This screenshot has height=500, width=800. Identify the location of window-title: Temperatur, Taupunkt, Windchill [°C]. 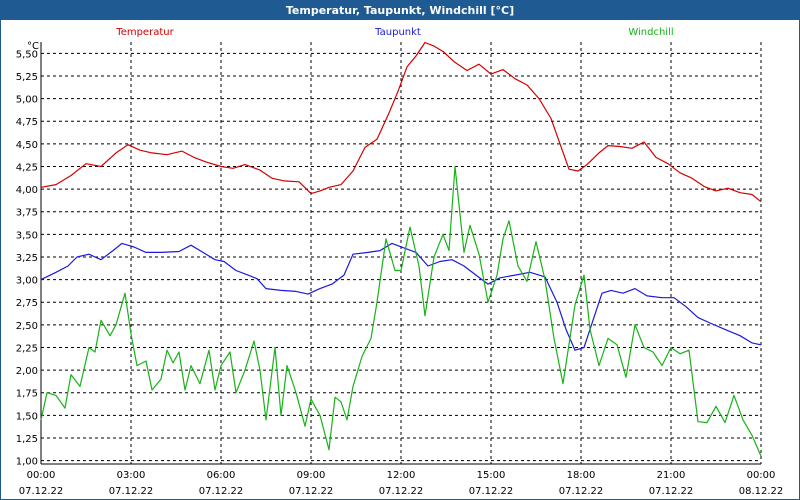
(400, 10).